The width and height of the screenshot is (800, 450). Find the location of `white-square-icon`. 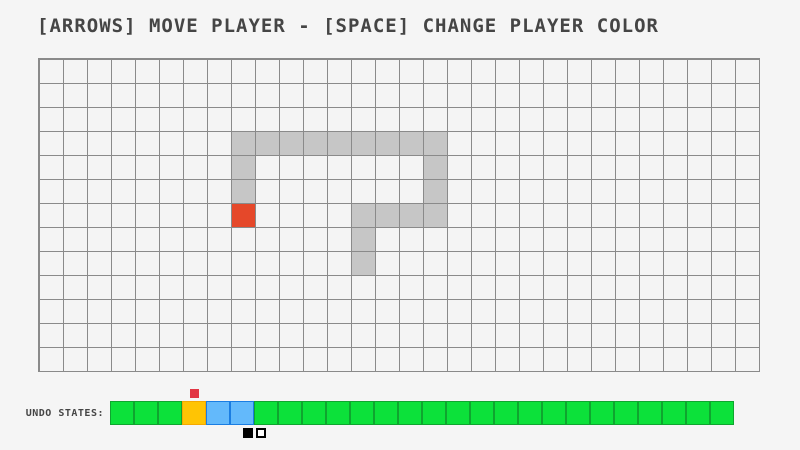

white-square-icon is located at coordinates (261, 433).